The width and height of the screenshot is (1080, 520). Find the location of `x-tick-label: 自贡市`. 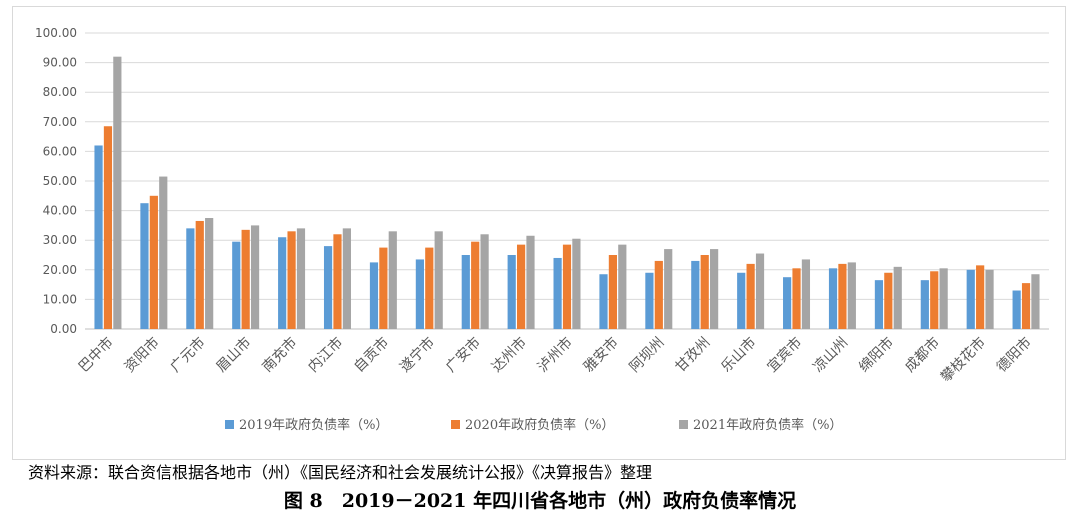

x-tick-label: 自贡市 is located at coordinates (371, 355).